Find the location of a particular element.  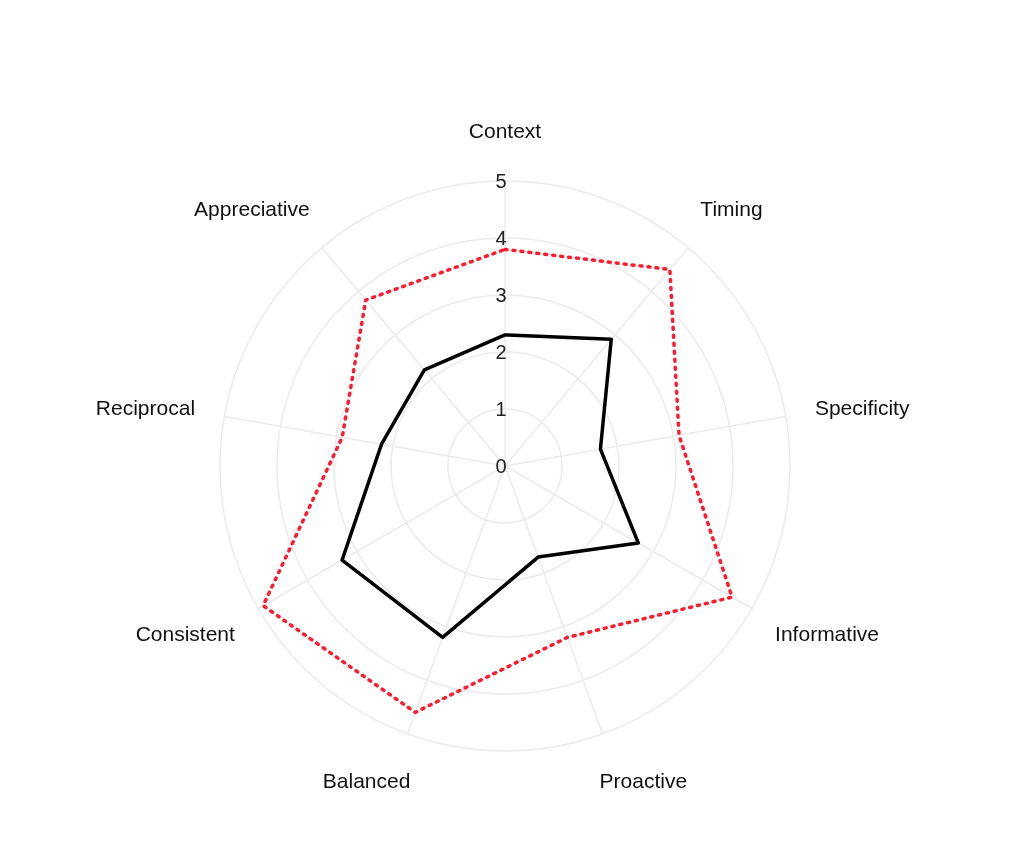

spoke-label: Consistent is located at coordinates (185, 633).